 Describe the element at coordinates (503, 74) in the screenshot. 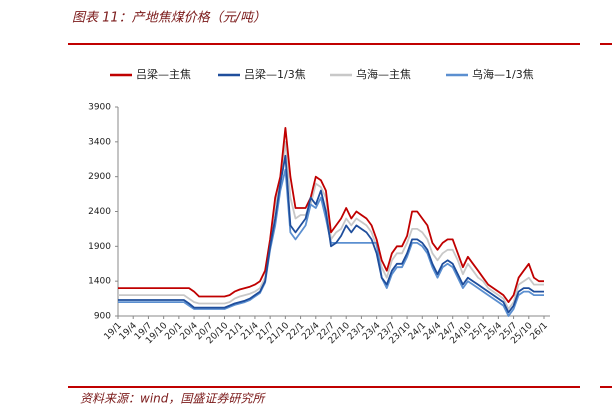

I see `legend-label: 乌海—1/3焦` at that location.